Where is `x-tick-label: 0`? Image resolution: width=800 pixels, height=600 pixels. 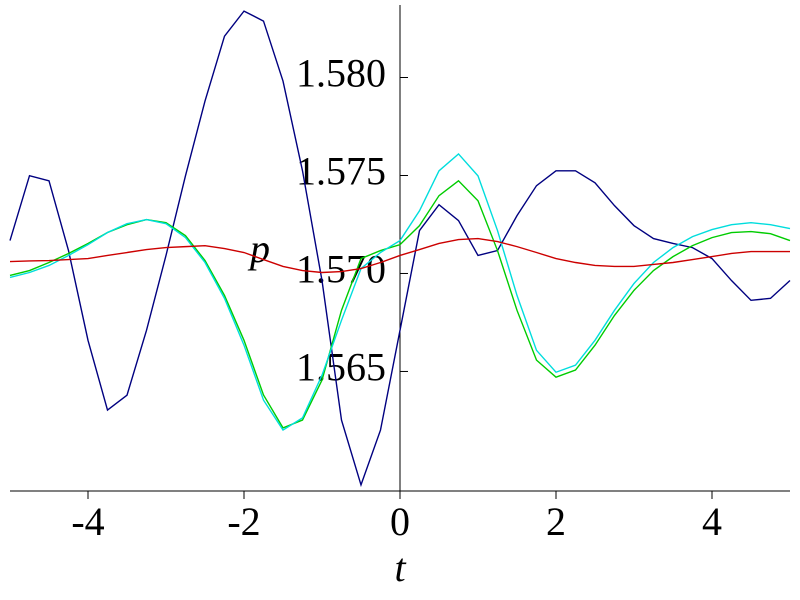 x-tick-label: 0 is located at coordinates (400, 521).